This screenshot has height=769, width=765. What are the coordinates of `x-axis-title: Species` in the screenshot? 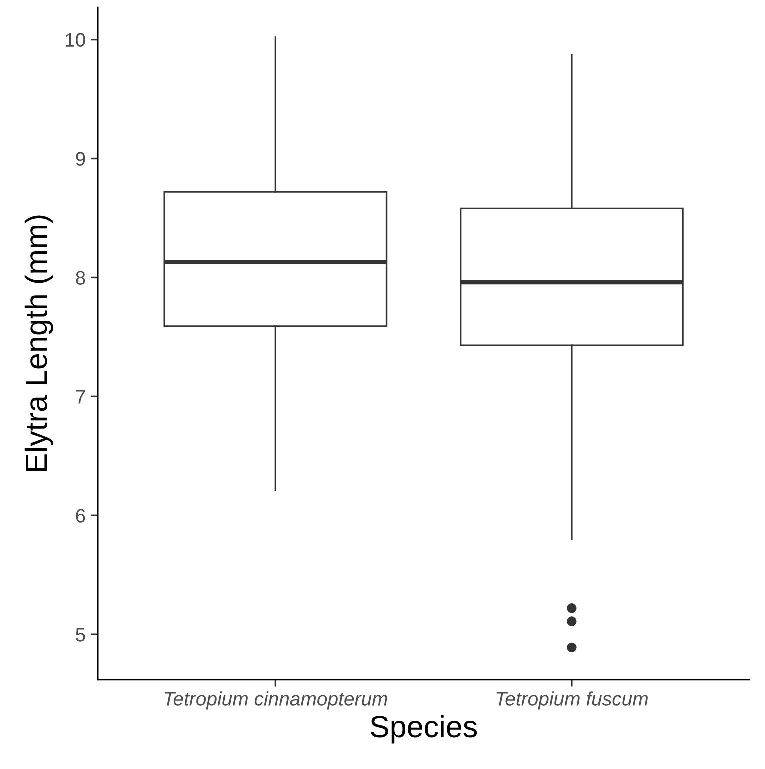 It's located at (424, 729).